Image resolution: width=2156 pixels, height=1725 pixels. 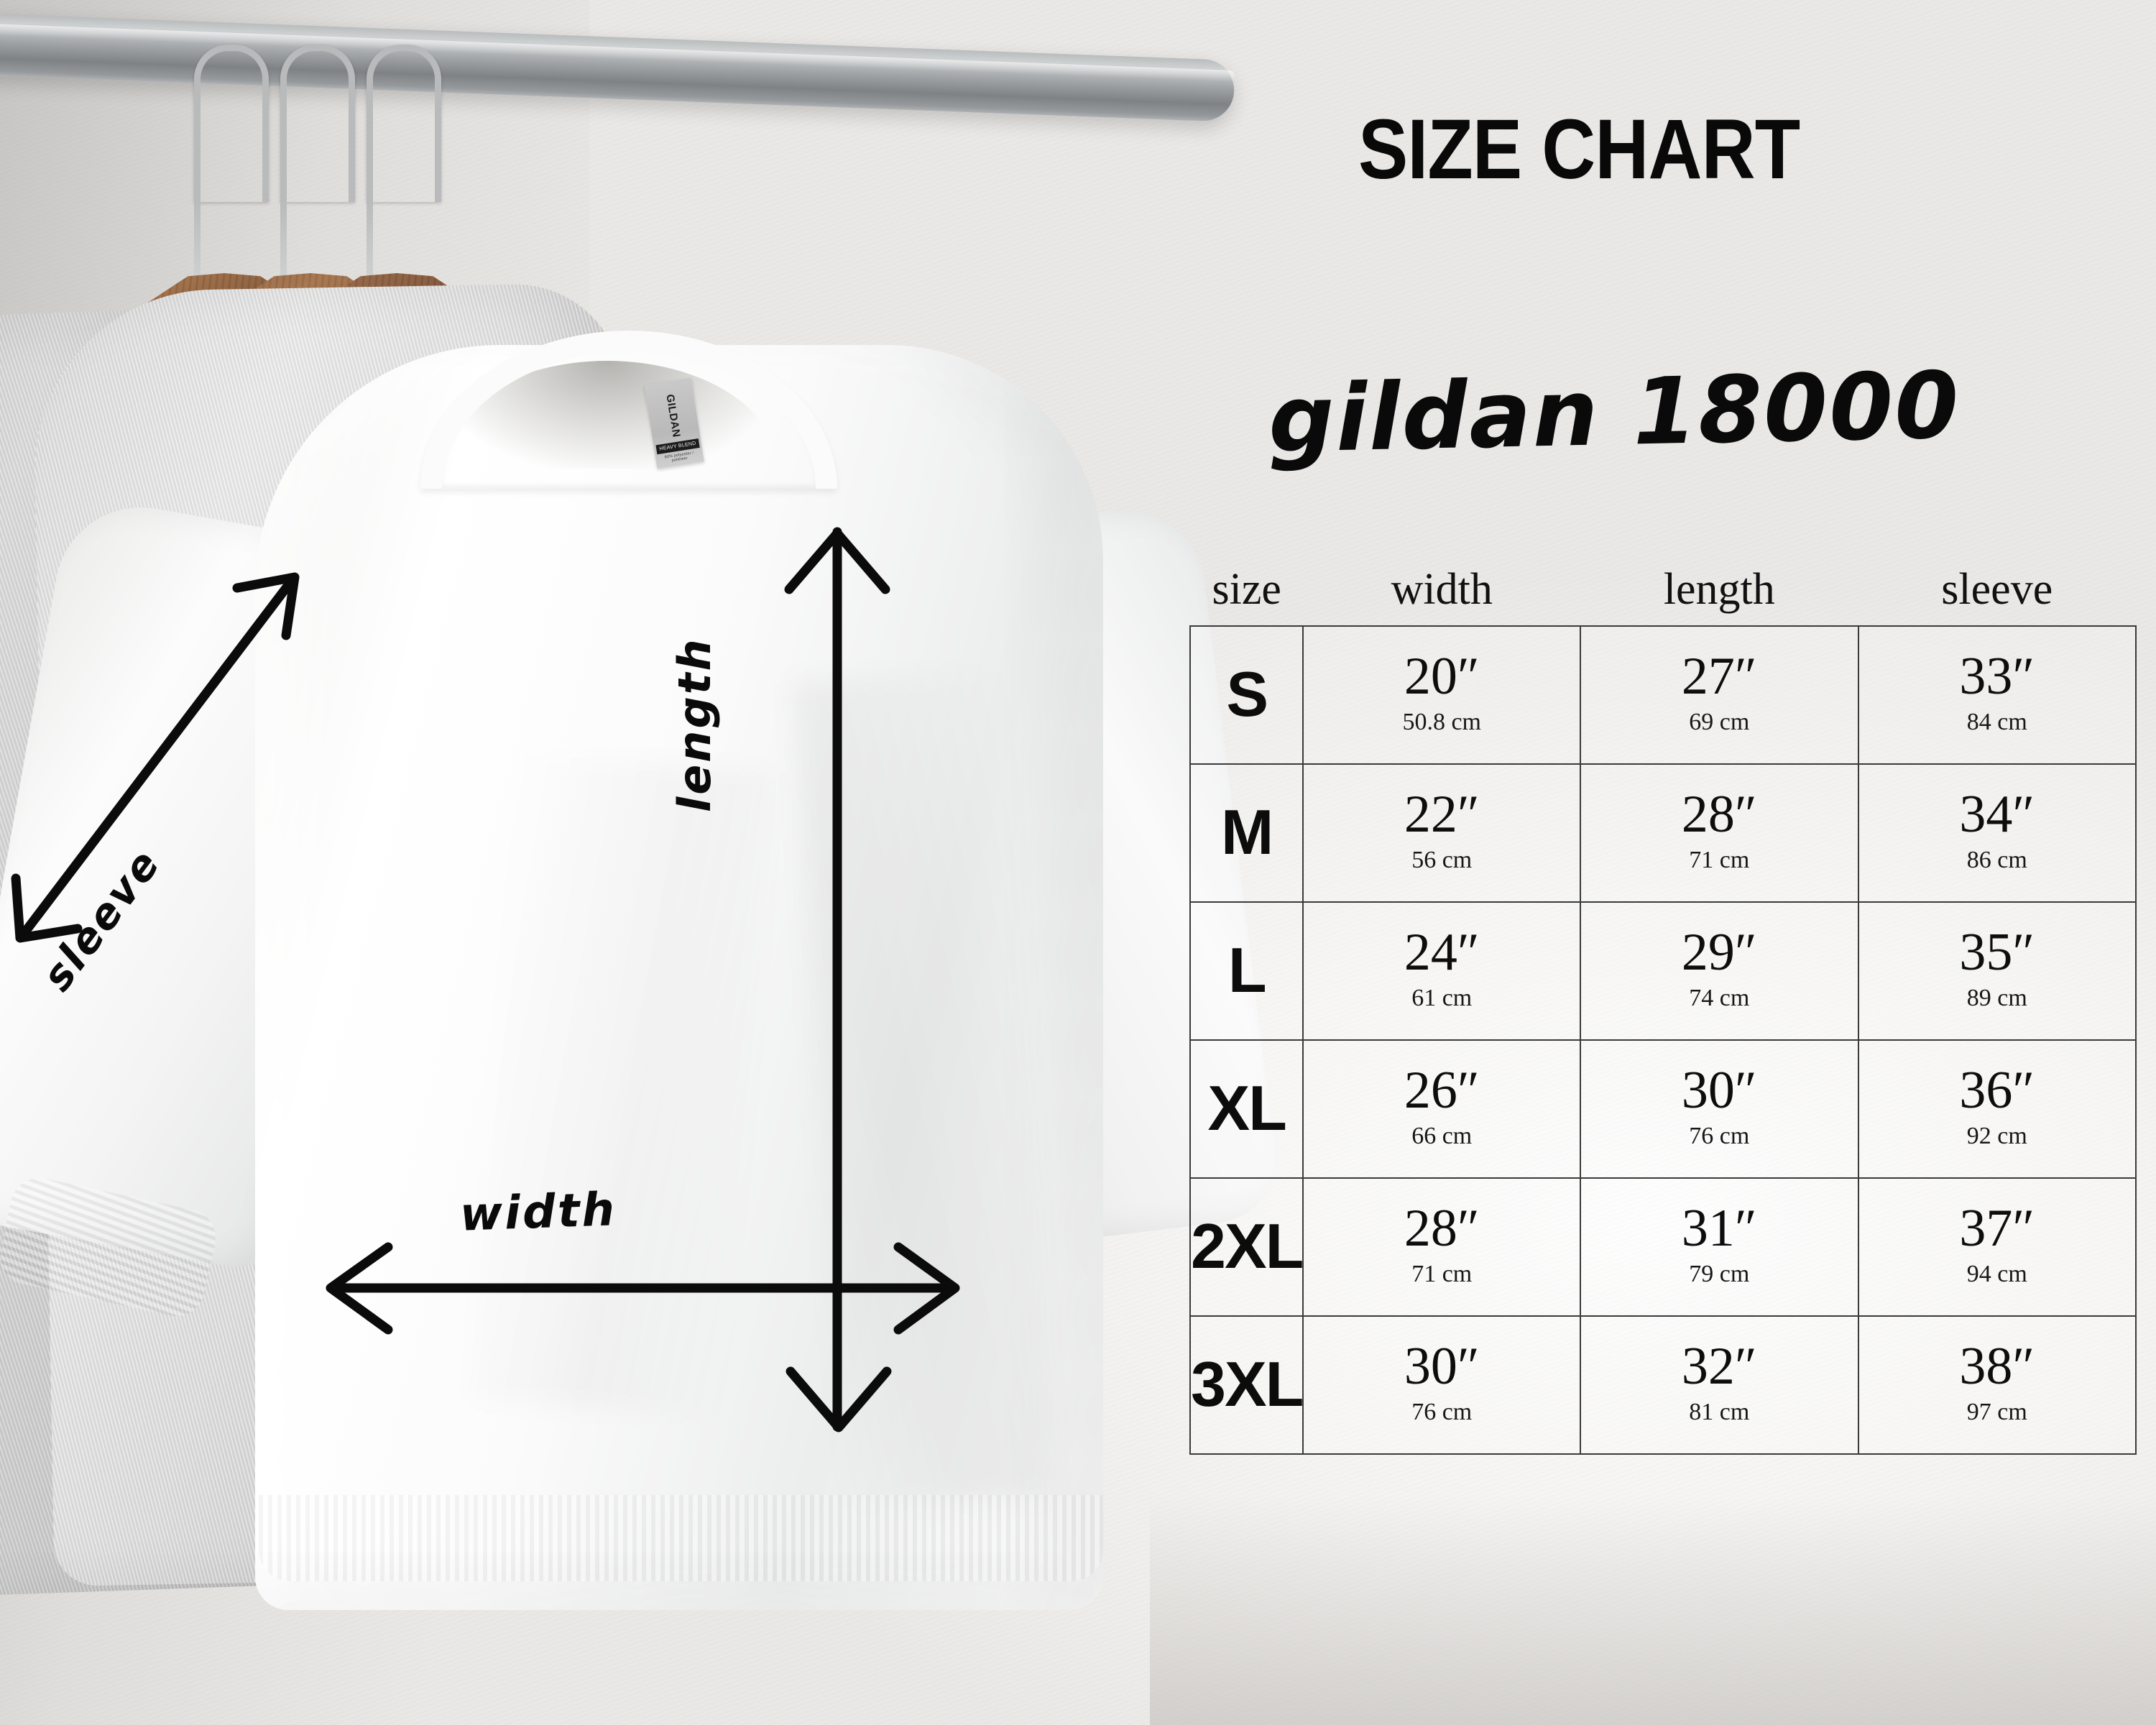 I want to click on table-row: S 20″ 50.8 cm 27″ 69 cm 33″ 84 cm, so click(x=1663, y=695).